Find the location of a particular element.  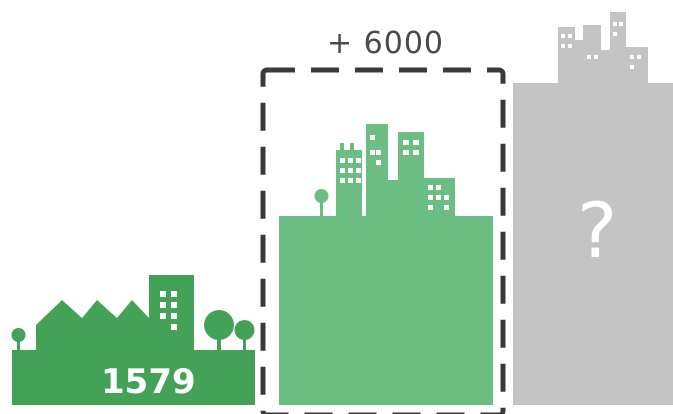

factory-icon is located at coordinates (92, 326).